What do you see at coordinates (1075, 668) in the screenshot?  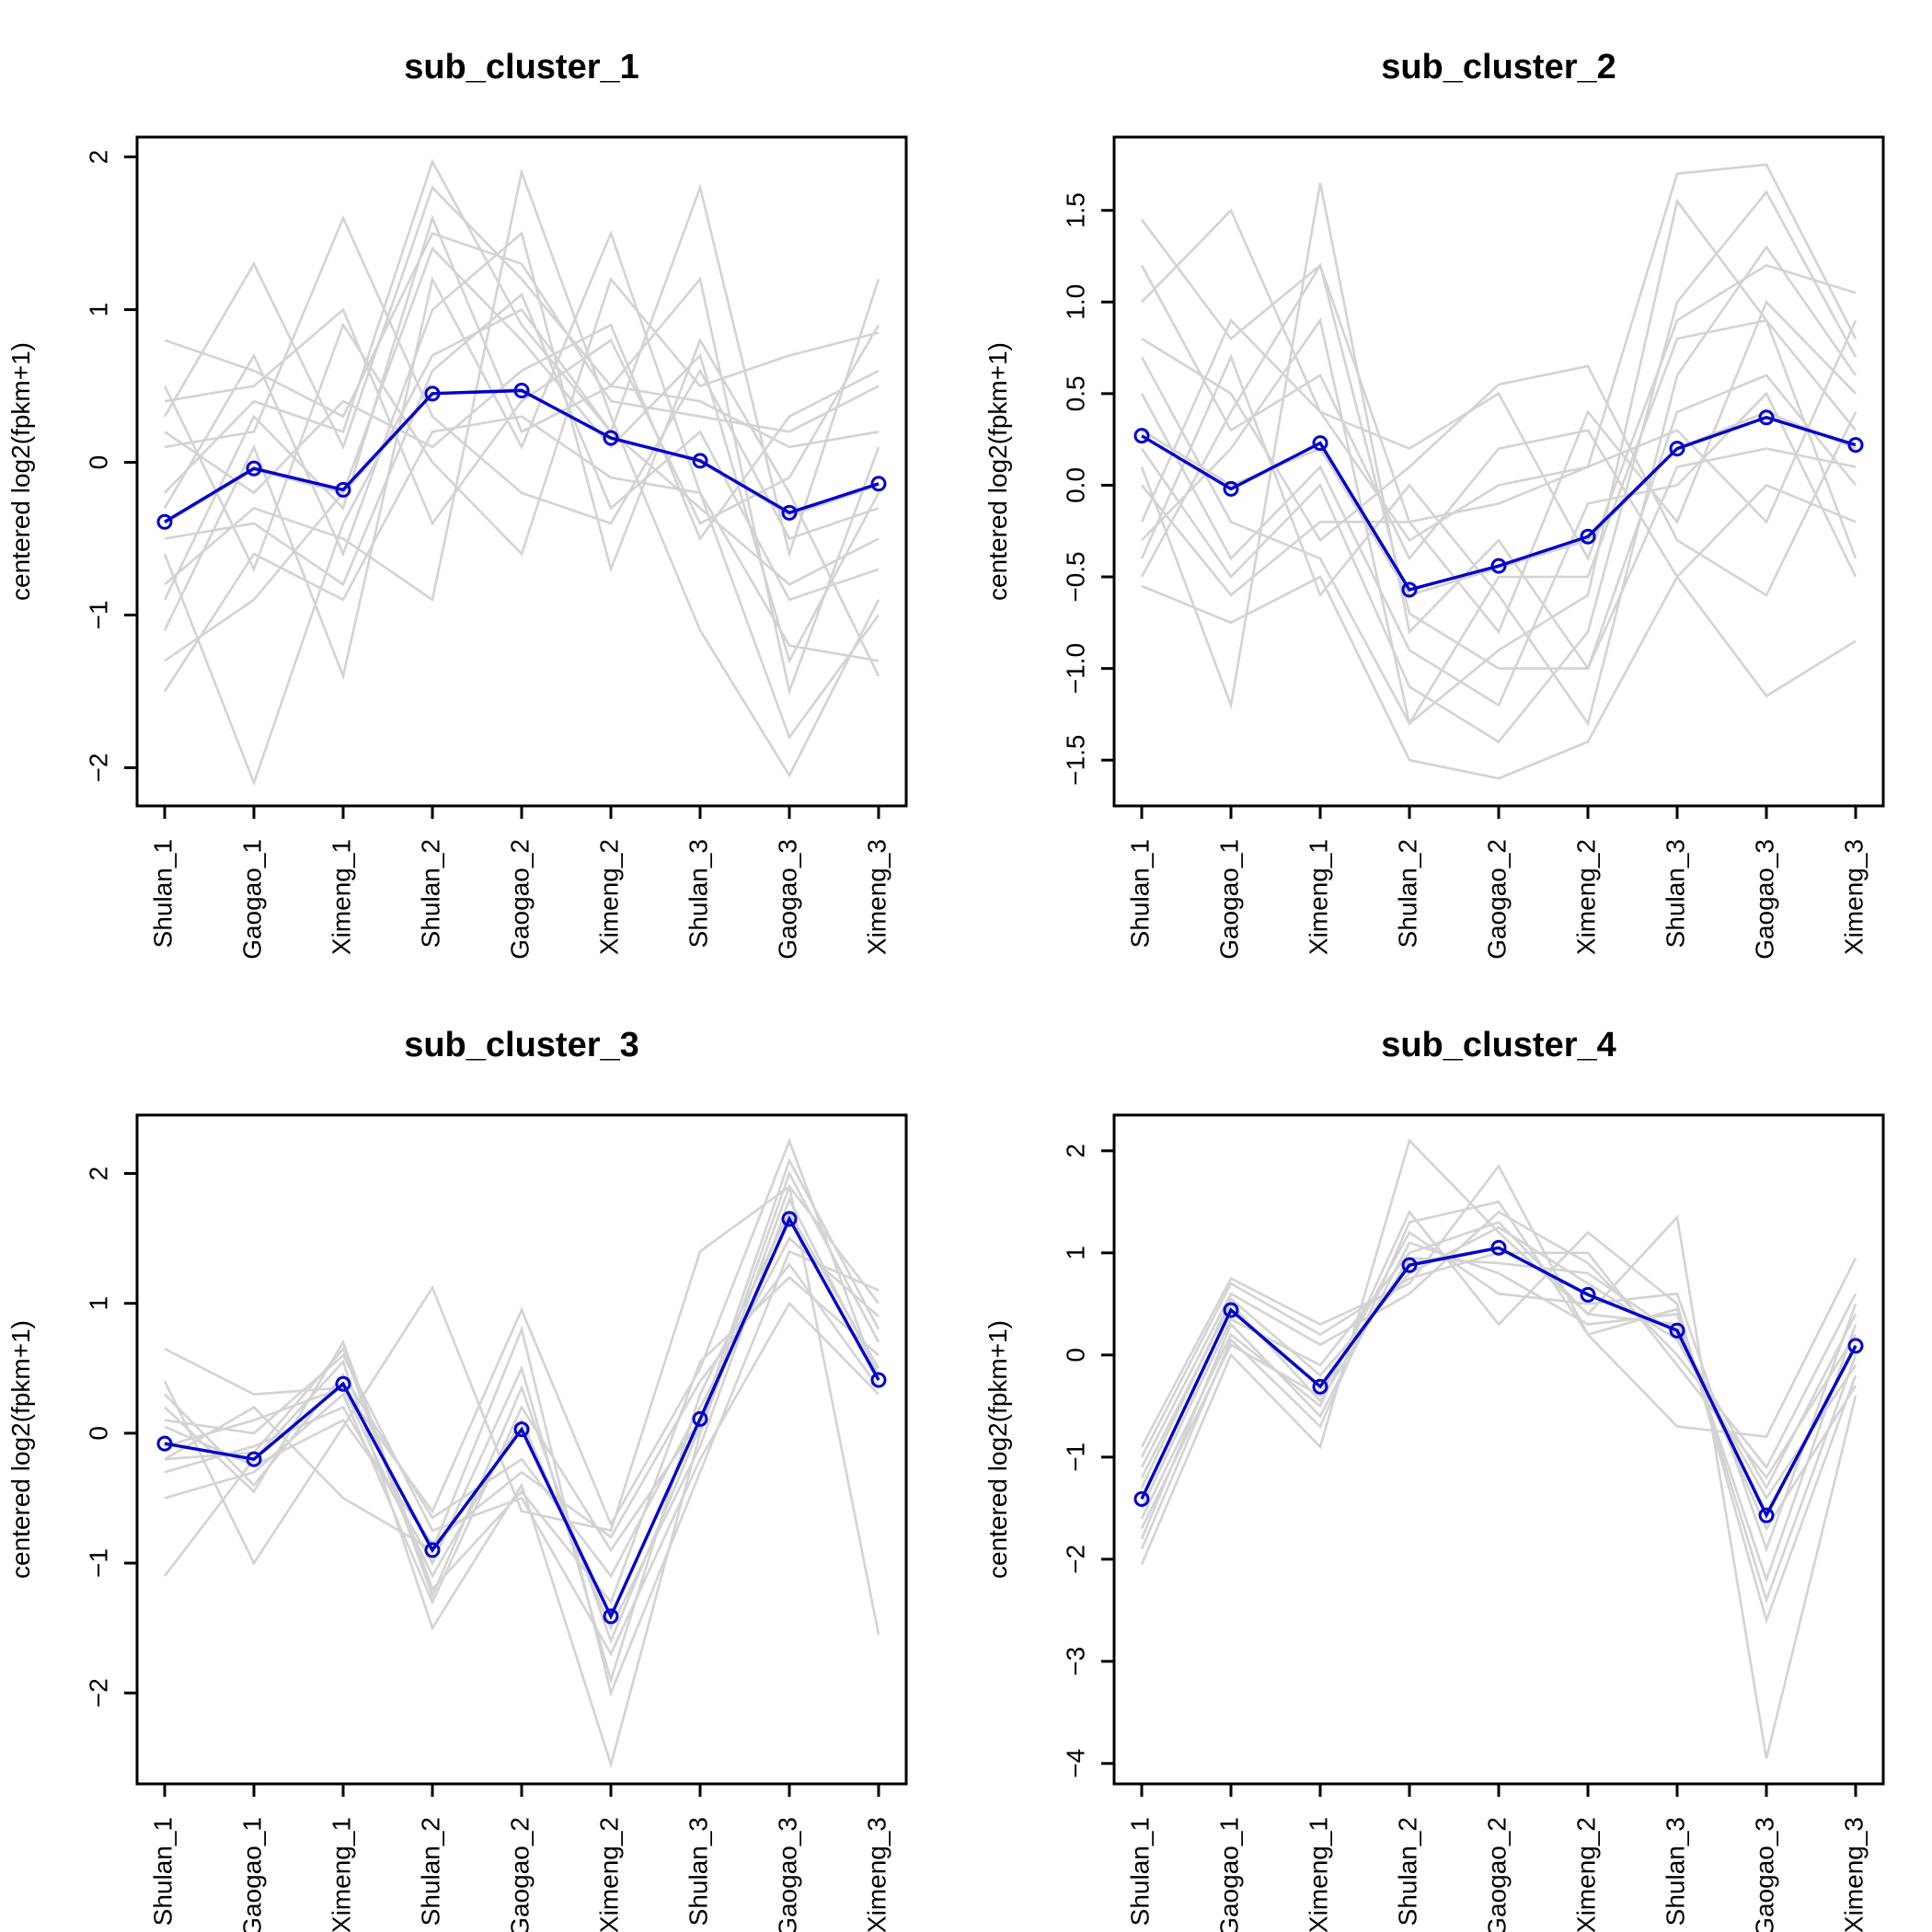 I see `y-tick-label: −1.0` at bounding box center [1075, 668].